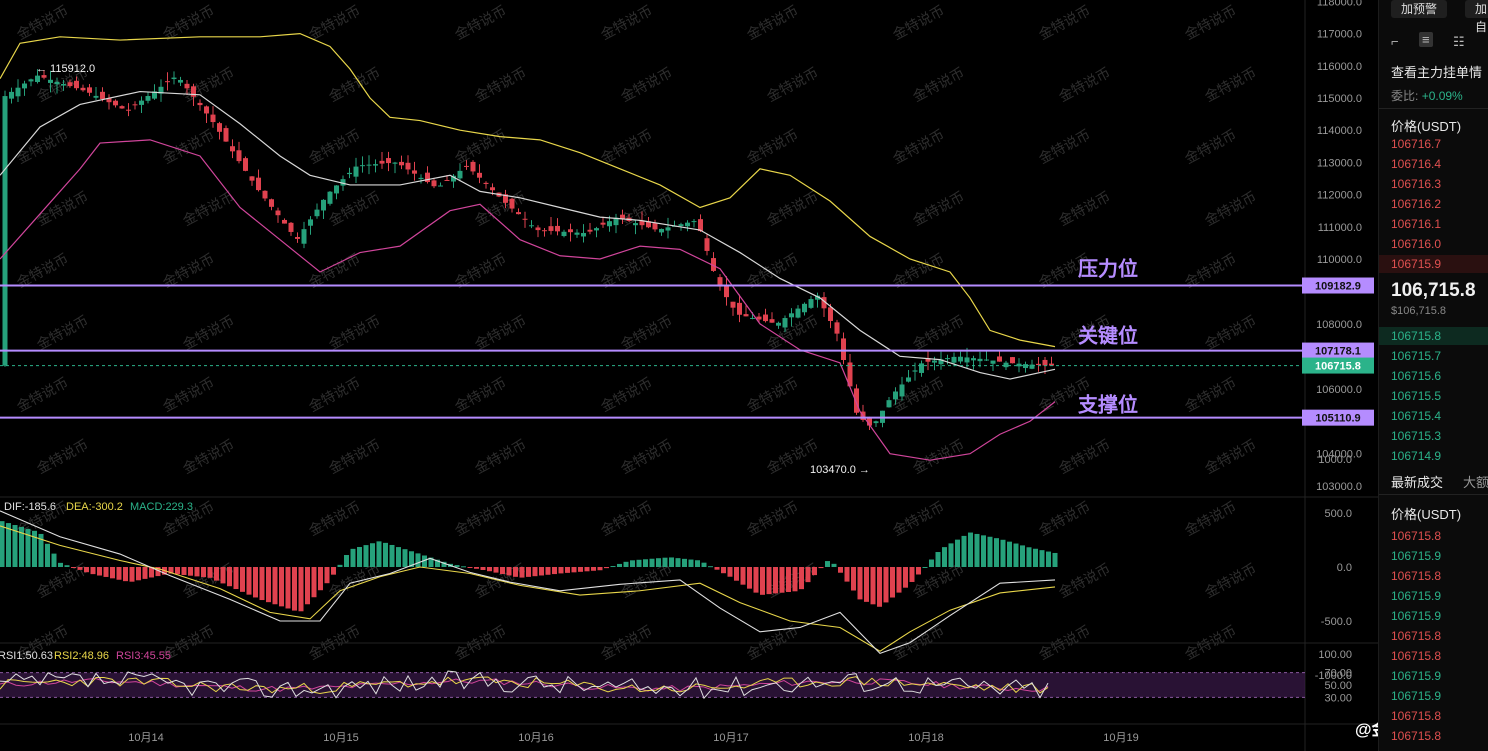  I want to click on ask-row: 106716.0, so click(1416, 244).